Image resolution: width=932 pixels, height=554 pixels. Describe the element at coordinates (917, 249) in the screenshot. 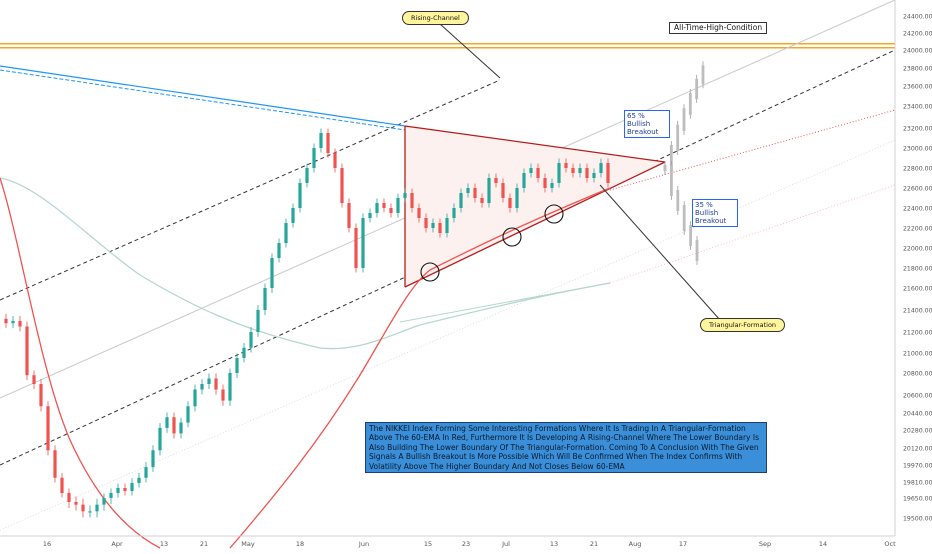

I see `y-tick-label: 22000.00` at that location.